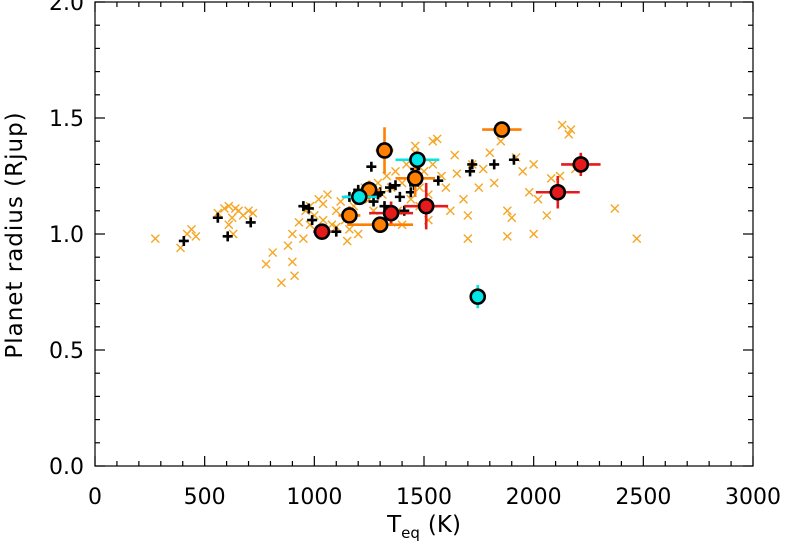  What do you see at coordinates (95, 497) in the screenshot?
I see `x-tick-label: 0` at bounding box center [95, 497].